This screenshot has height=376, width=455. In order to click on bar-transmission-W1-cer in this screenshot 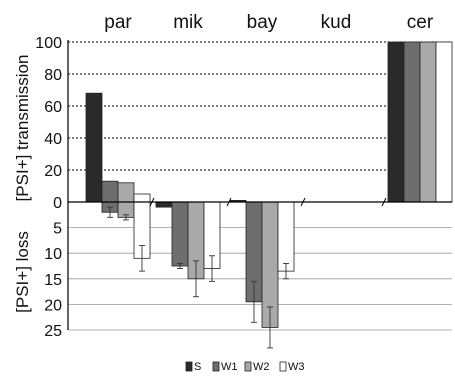, I will do `click(412, 122)`.